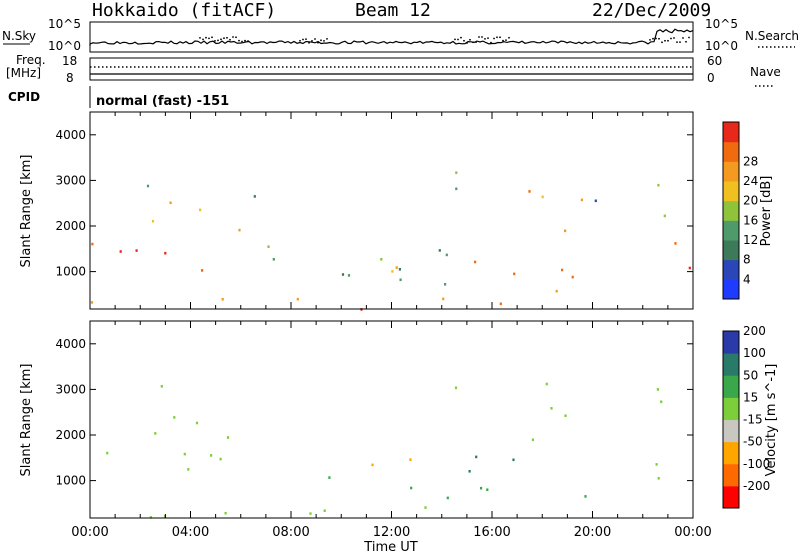 Image resolution: width=800 pixels, height=554 pixels. I want to click on y-tick-label: 1000, so click(70, 481).